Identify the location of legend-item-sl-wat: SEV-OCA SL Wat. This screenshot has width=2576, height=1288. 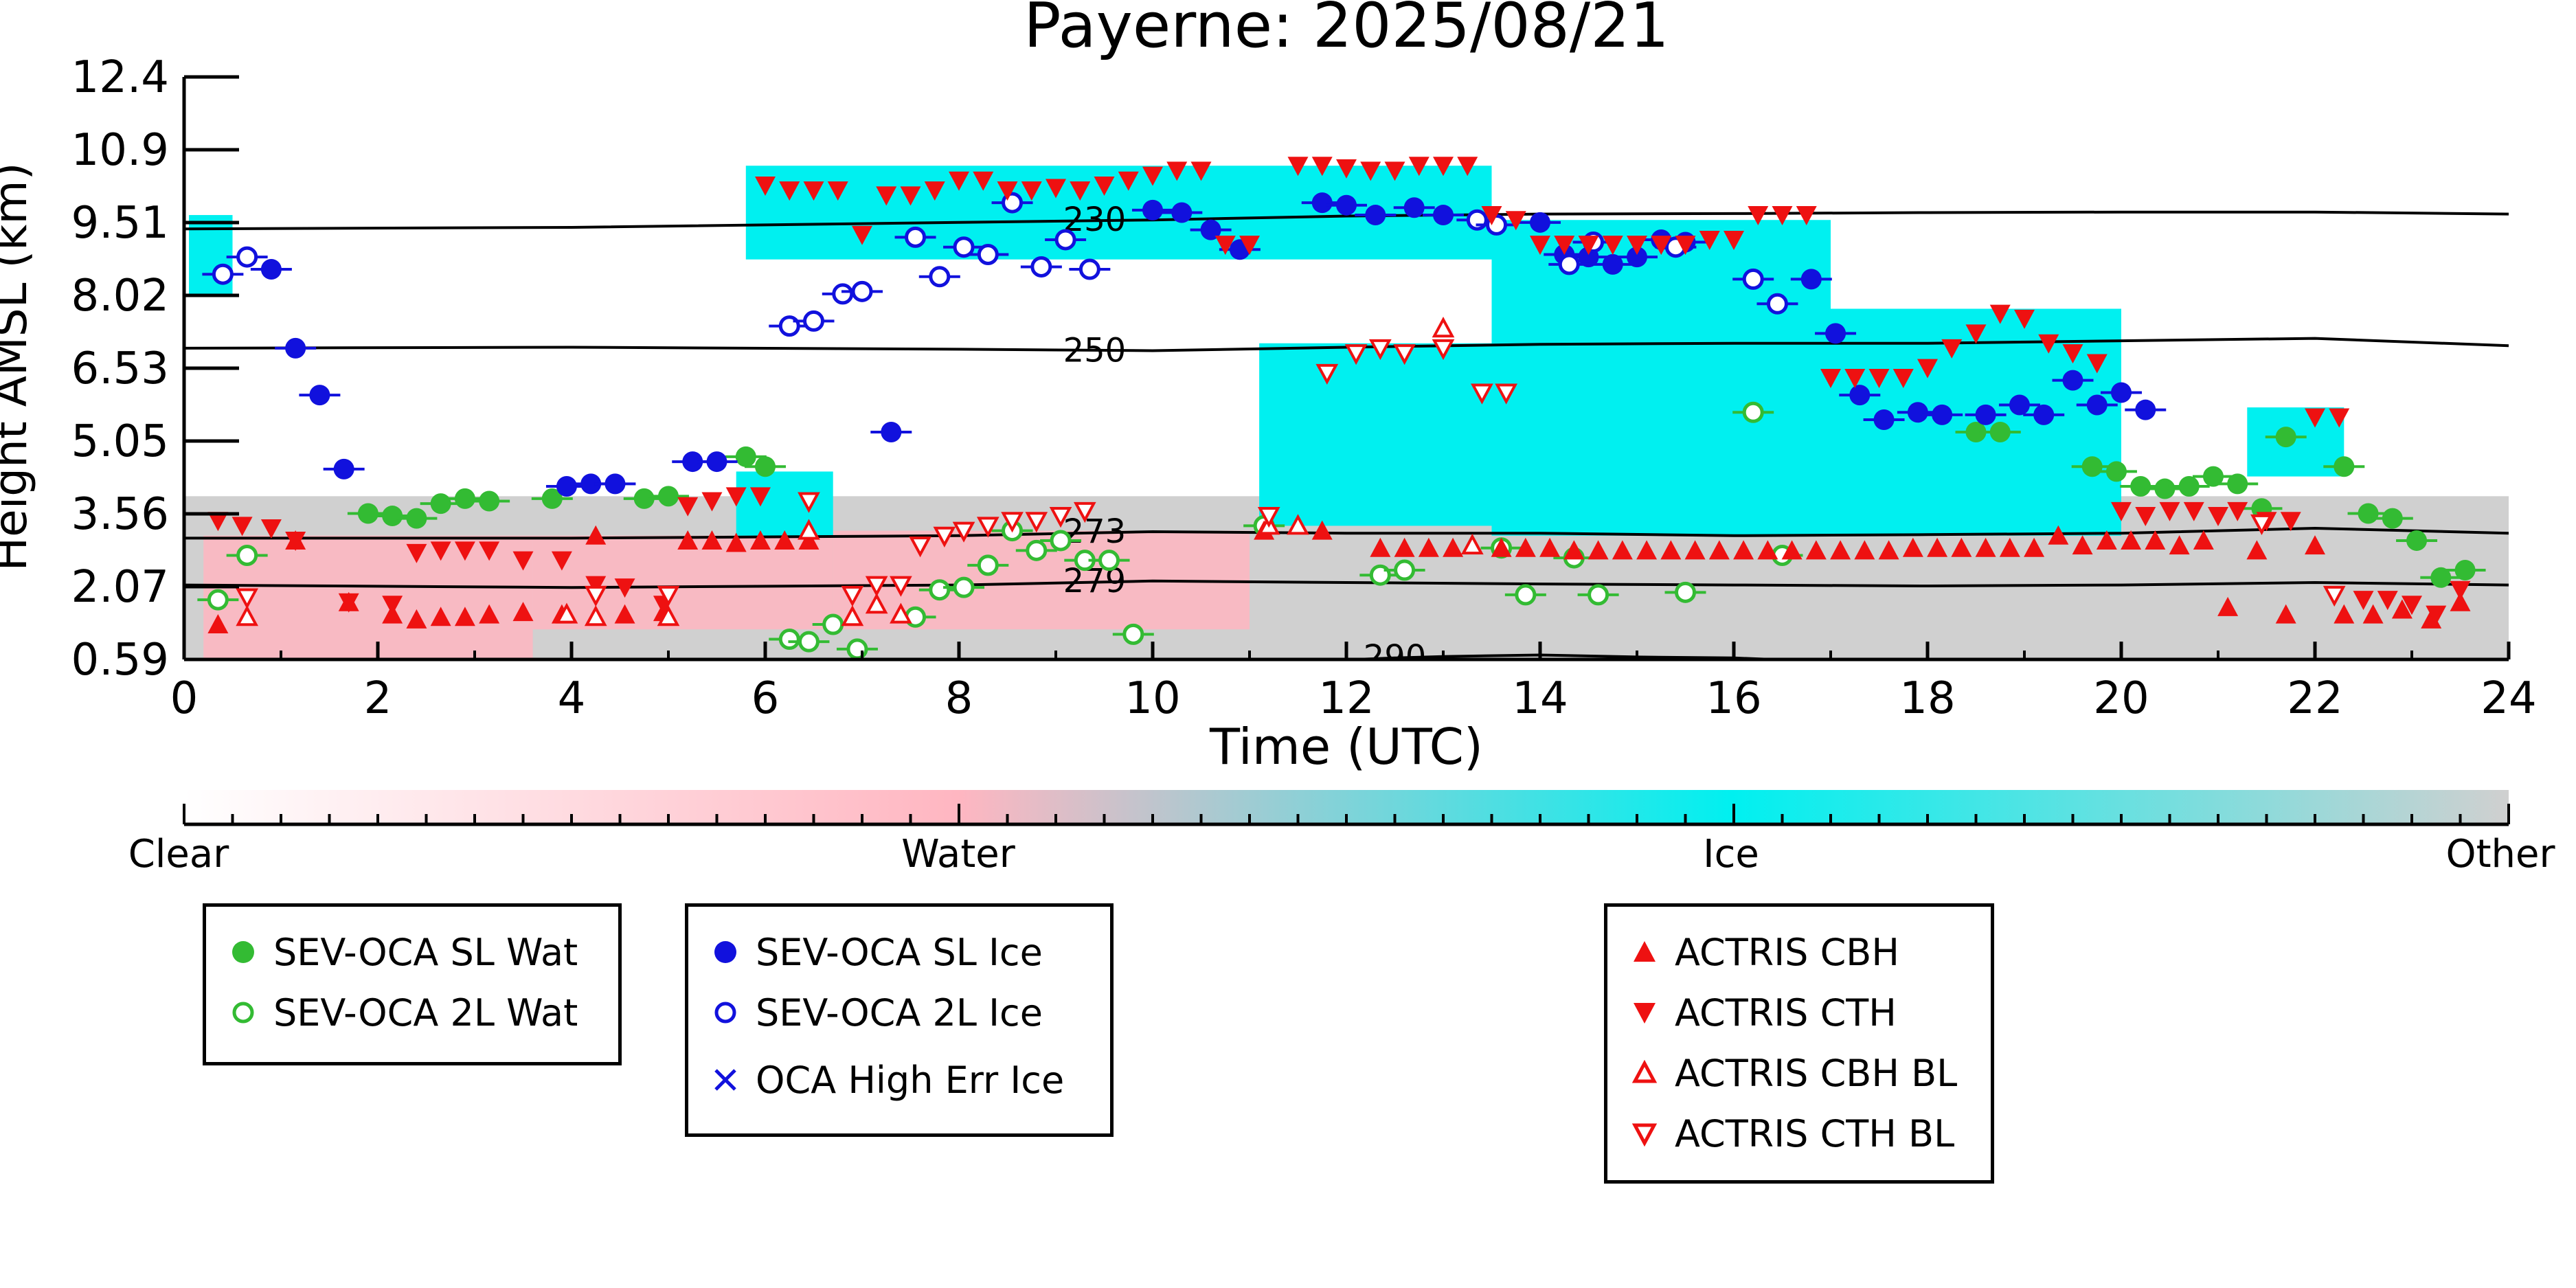
(402, 952).